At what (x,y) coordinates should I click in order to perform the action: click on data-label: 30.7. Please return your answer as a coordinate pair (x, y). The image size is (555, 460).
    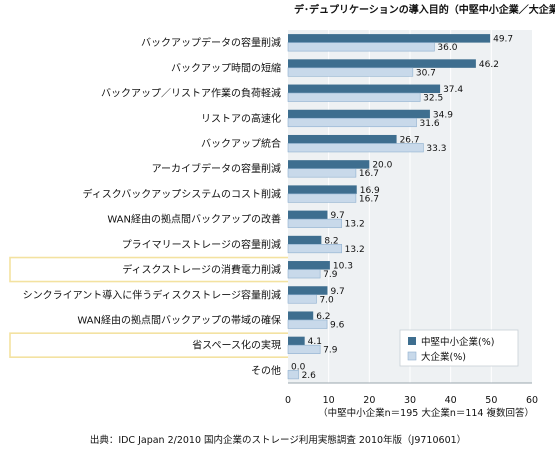
    Looking at the image, I should click on (426, 73).